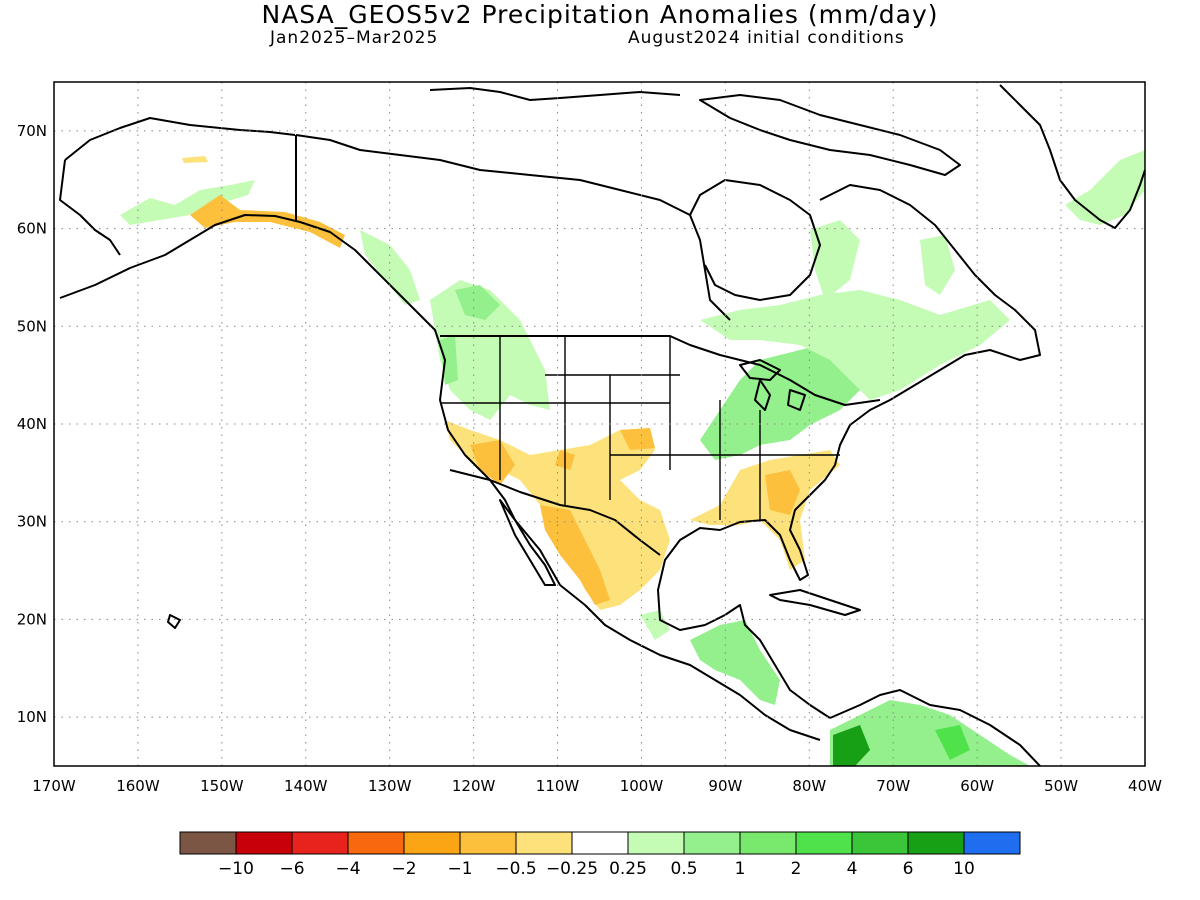  Describe the element at coordinates (32, 326) in the screenshot. I see `lat-tick-label: 50N` at that location.